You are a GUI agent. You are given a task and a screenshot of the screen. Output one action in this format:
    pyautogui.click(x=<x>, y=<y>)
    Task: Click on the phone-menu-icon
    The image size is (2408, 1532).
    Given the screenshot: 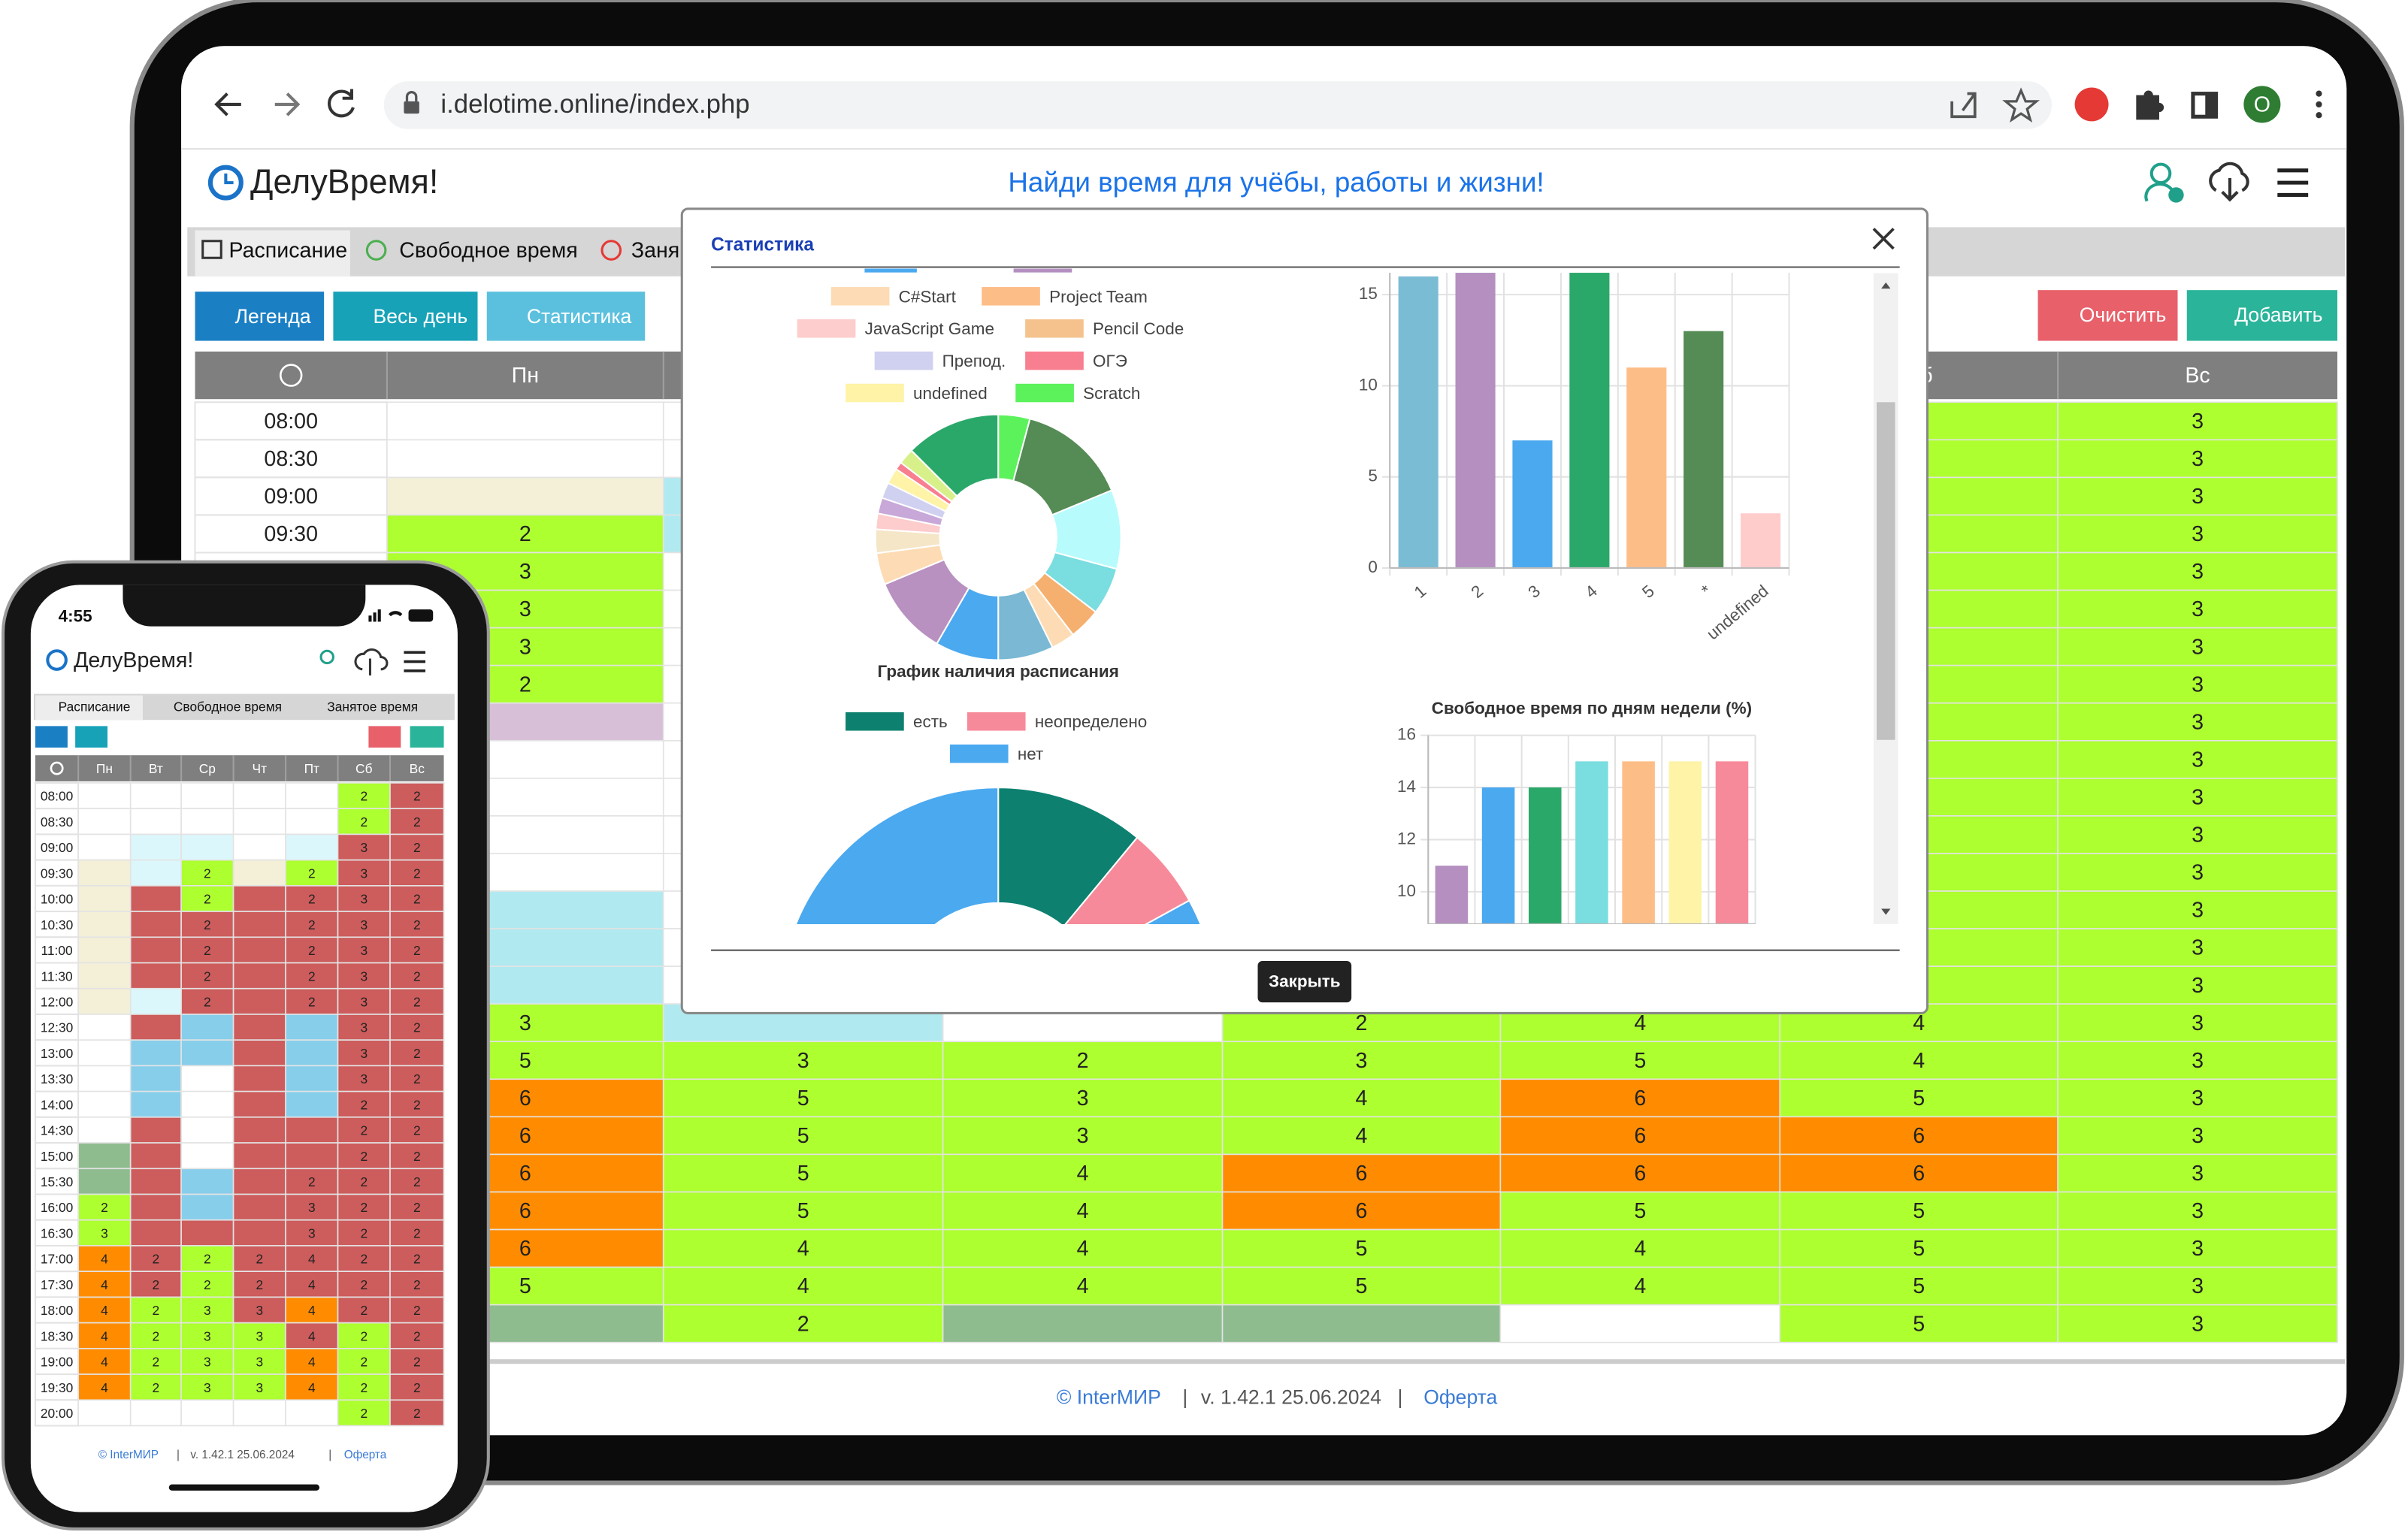 What is the action you would take?
    pyautogui.click(x=415, y=662)
    